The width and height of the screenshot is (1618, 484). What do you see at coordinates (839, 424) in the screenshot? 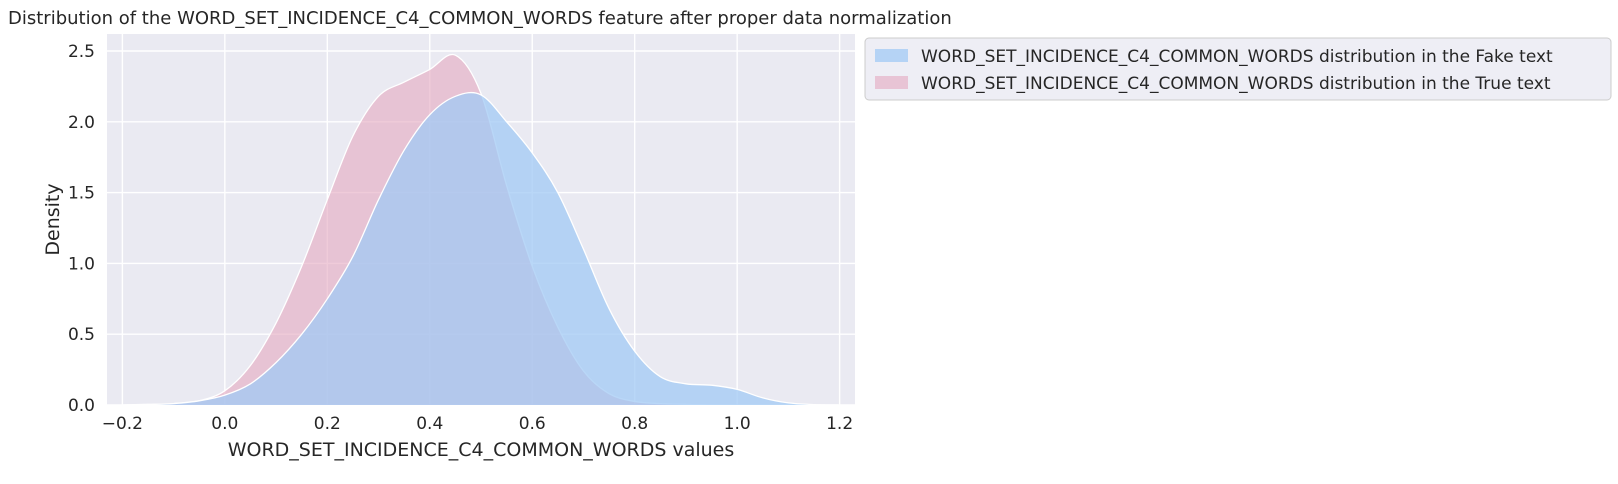
I see `x-tick-label: 1.2` at bounding box center [839, 424].